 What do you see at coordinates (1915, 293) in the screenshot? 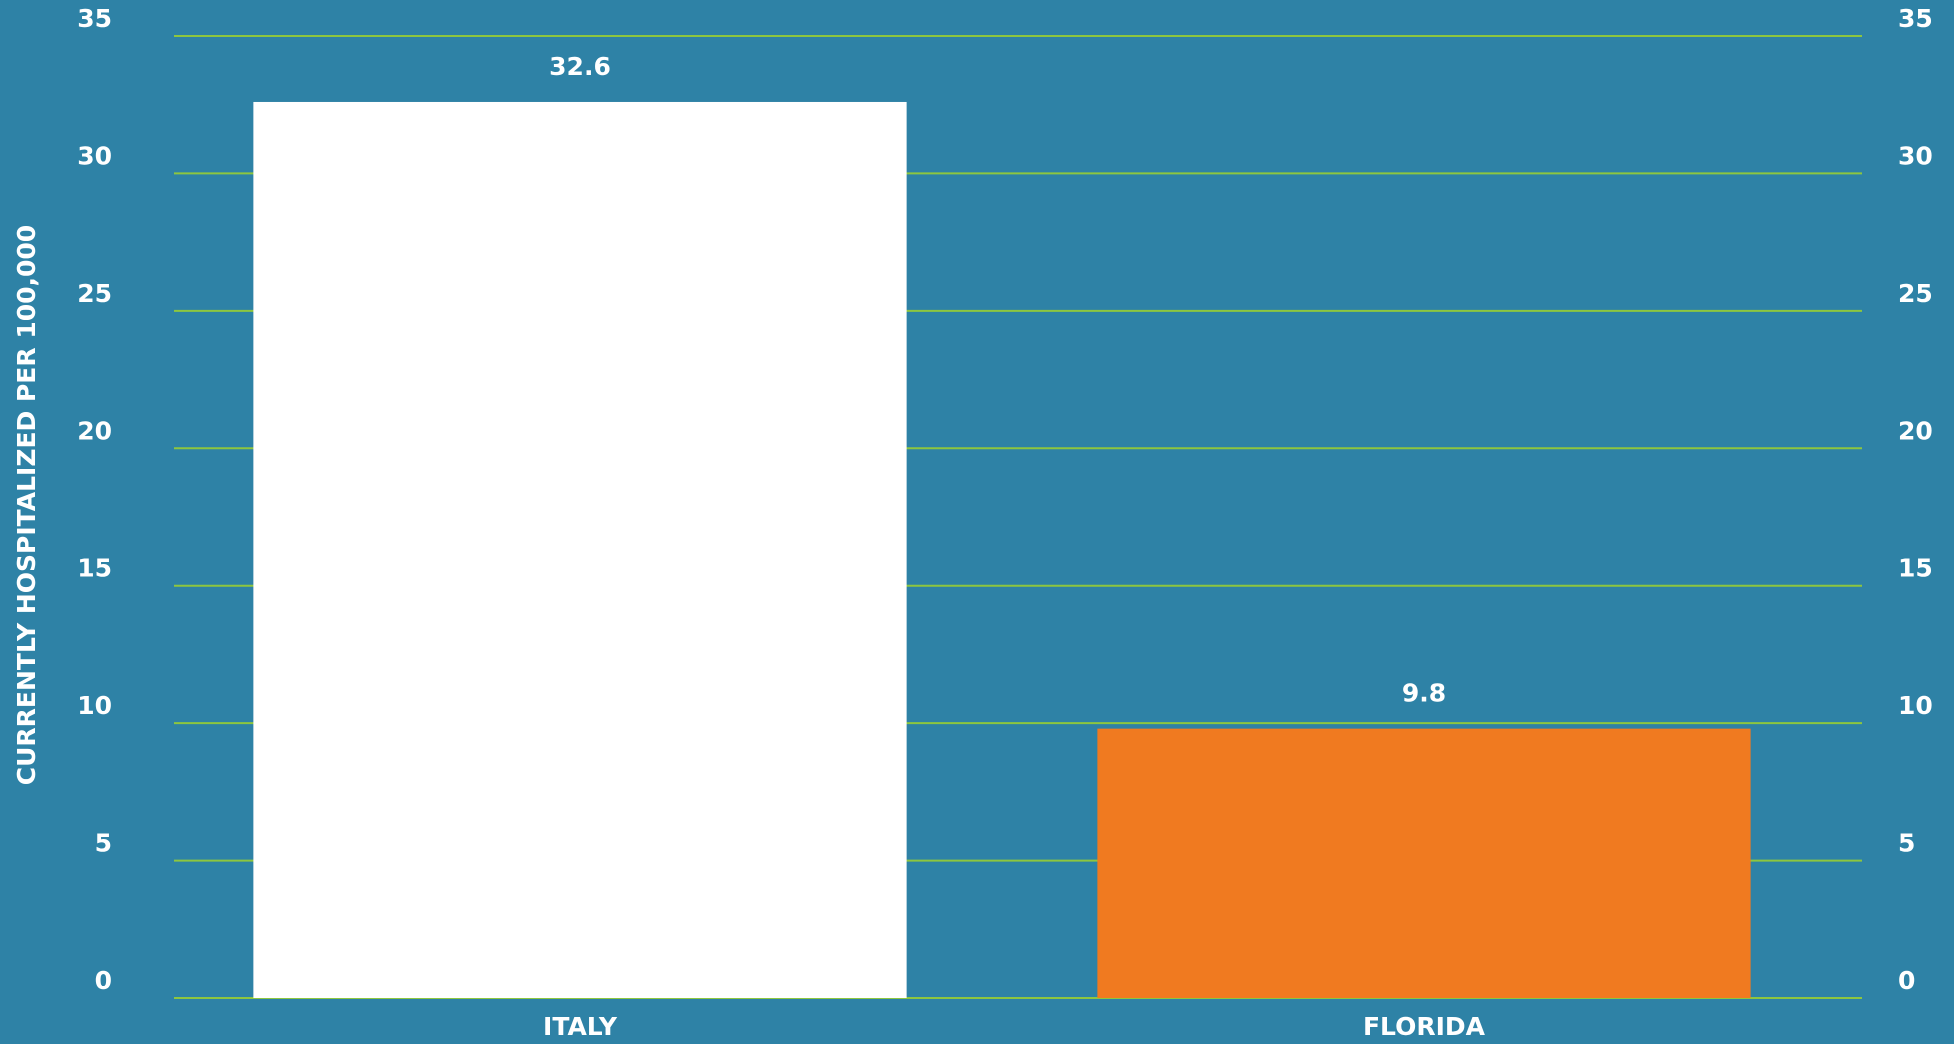
I see `y2-tick-label: 25` at bounding box center [1915, 293].